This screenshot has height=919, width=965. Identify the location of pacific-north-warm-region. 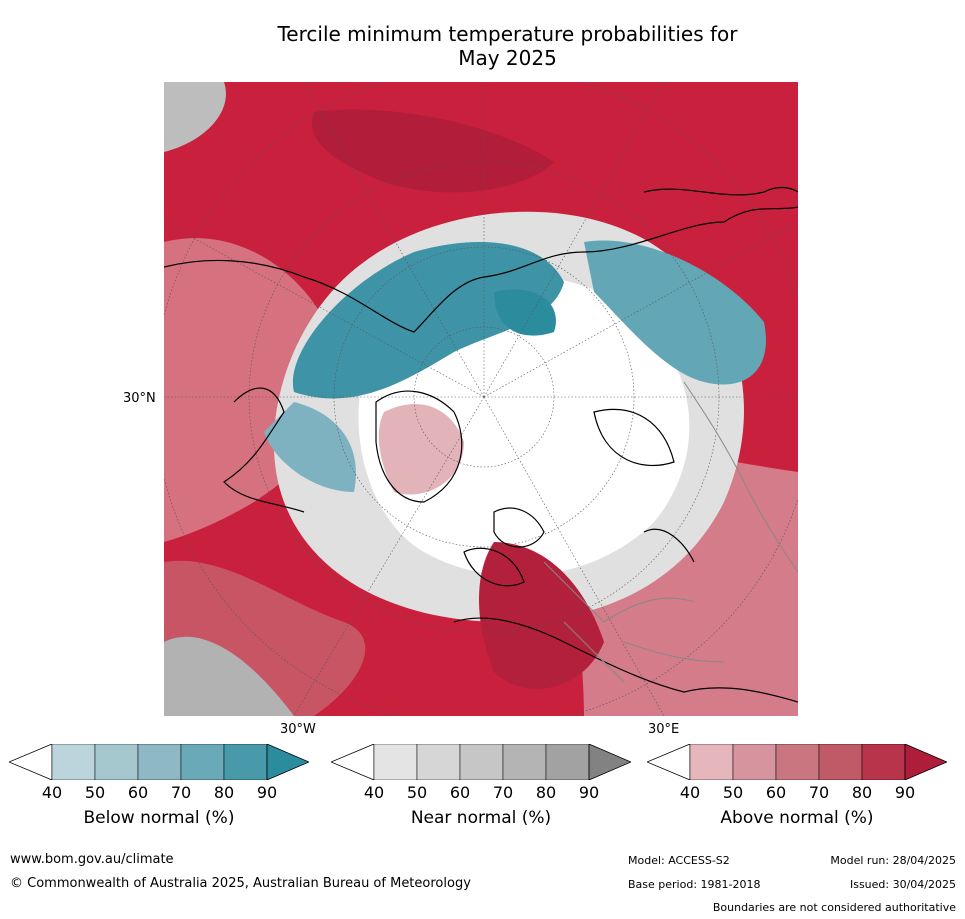
(433, 151).